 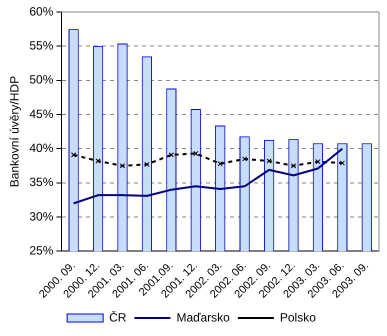 I want to click on y-tick-label: 40%, so click(x=41, y=148).